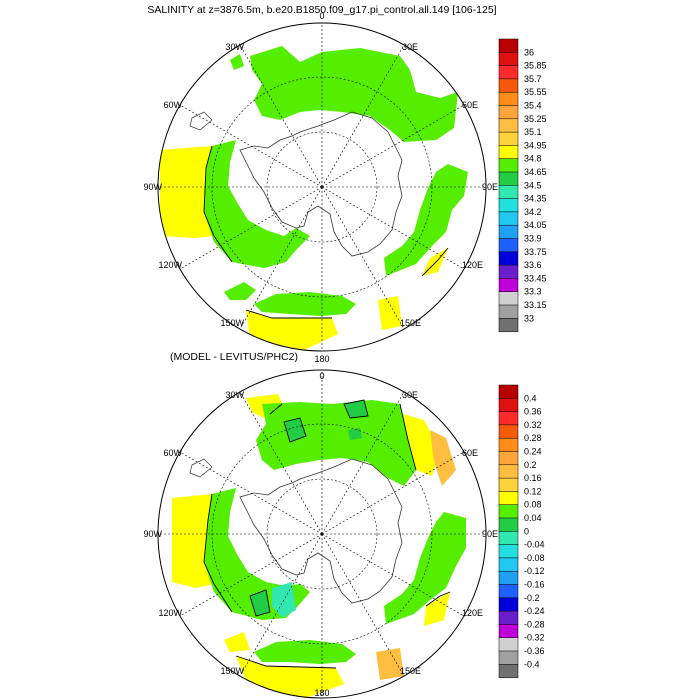  I want to click on salinity-green-field-indian, so click(426, 220).